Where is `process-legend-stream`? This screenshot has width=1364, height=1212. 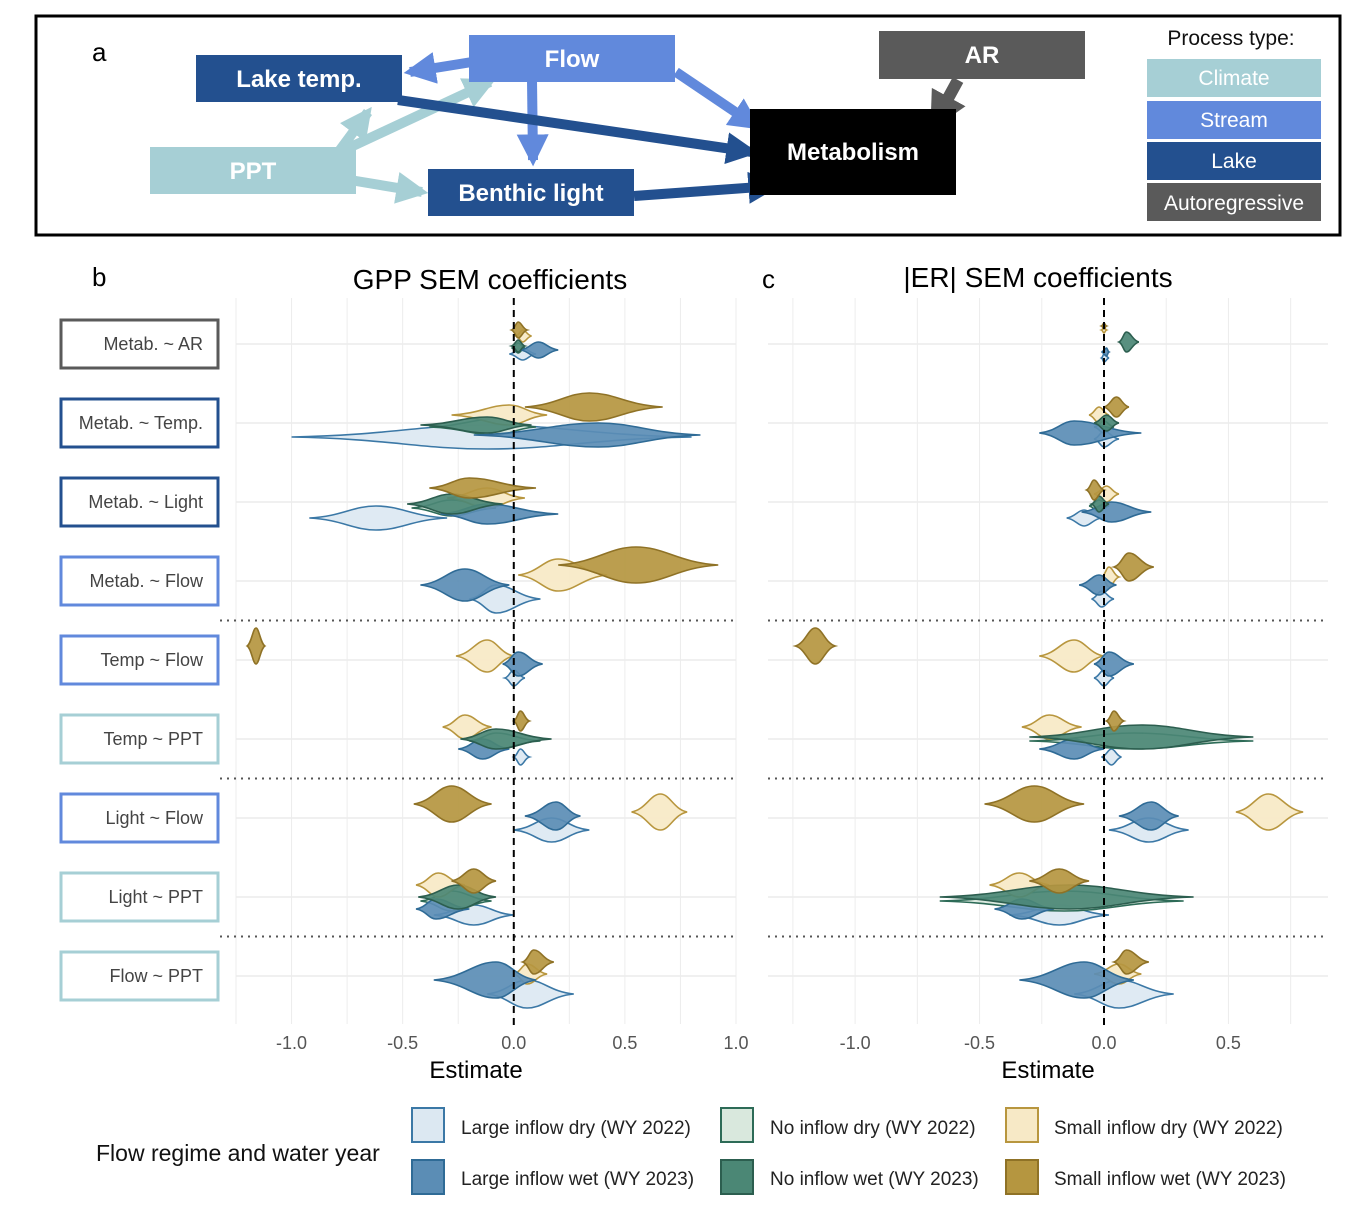 process-legend-stream is located at coordinates (1234, 120).